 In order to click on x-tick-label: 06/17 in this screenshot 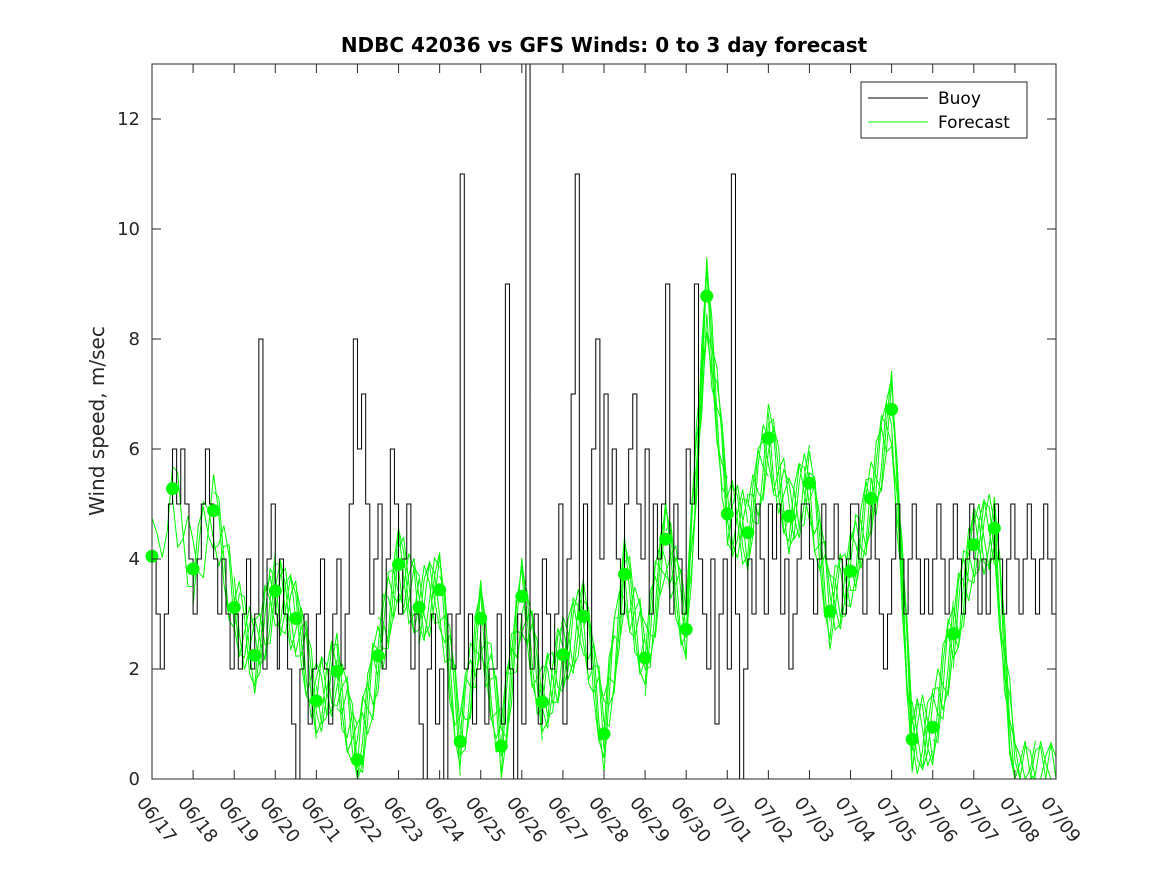, I will do `click(156, 820)`.